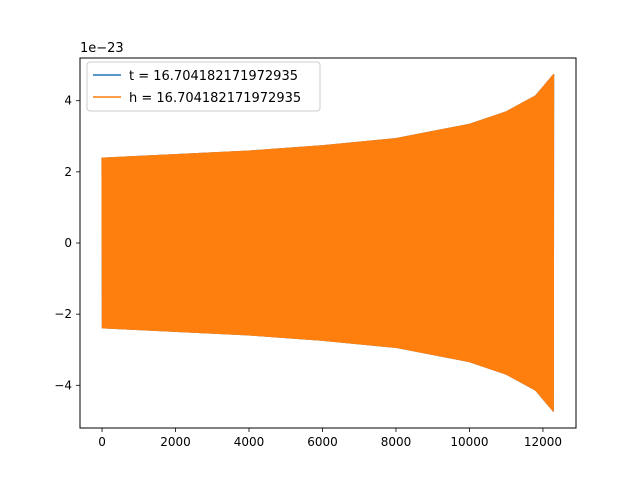  I want to click on y-tick-label: 4, so click(68, 101).